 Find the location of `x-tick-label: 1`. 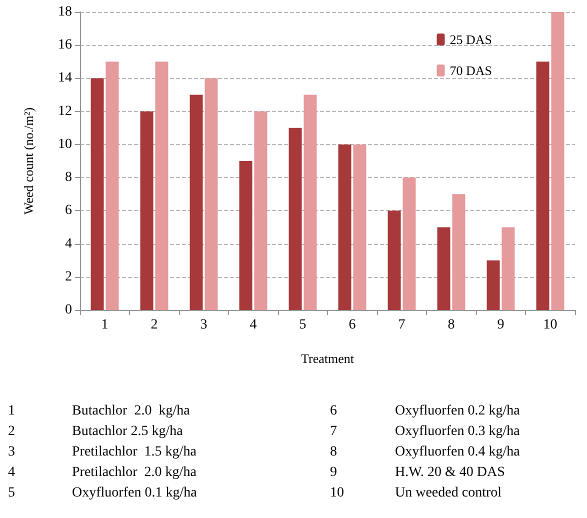

x-tick-label: 1 is located at coordinates (104, 325).